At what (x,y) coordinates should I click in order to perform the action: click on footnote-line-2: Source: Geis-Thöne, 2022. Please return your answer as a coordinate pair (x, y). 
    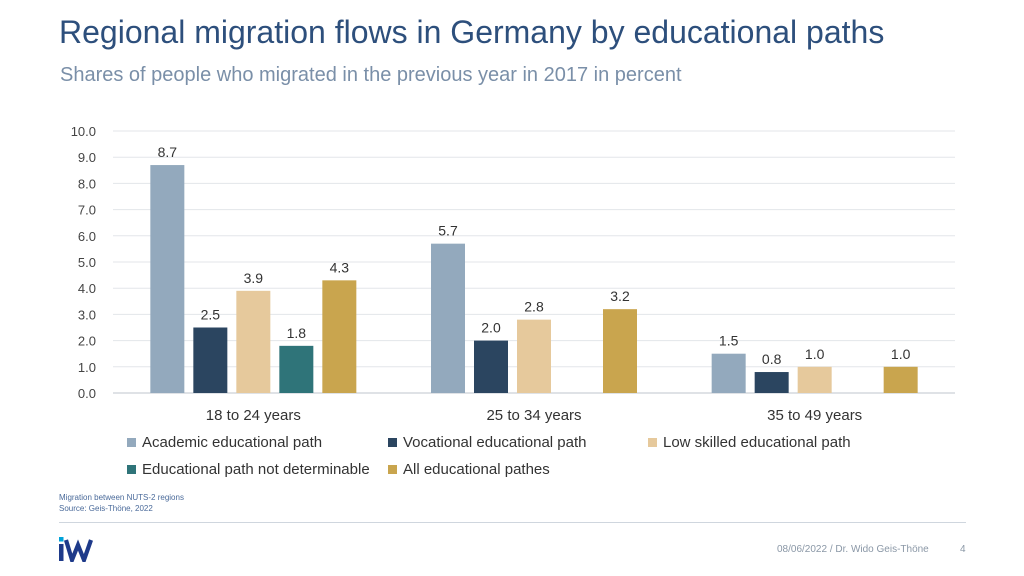
    Looking at the image, I should click on (106, 508).